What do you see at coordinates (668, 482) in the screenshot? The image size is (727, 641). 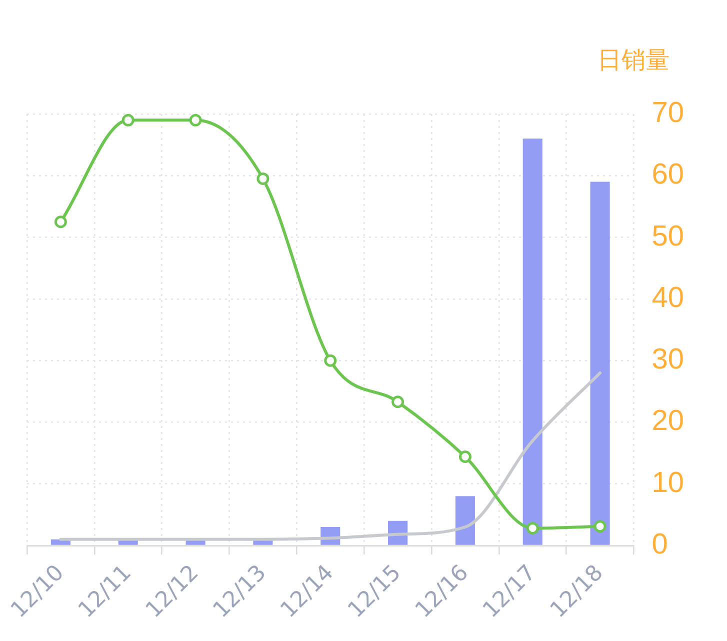 I see `y-tick-label: 10` at bounding box center [668, 482].